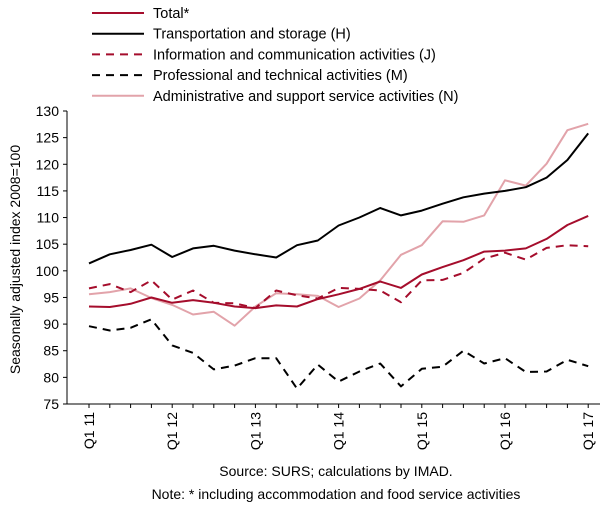 The height and width of the screenshot is (510, 616). I want to click on legend-label: Transportation and storage (H), so click(252, 35).